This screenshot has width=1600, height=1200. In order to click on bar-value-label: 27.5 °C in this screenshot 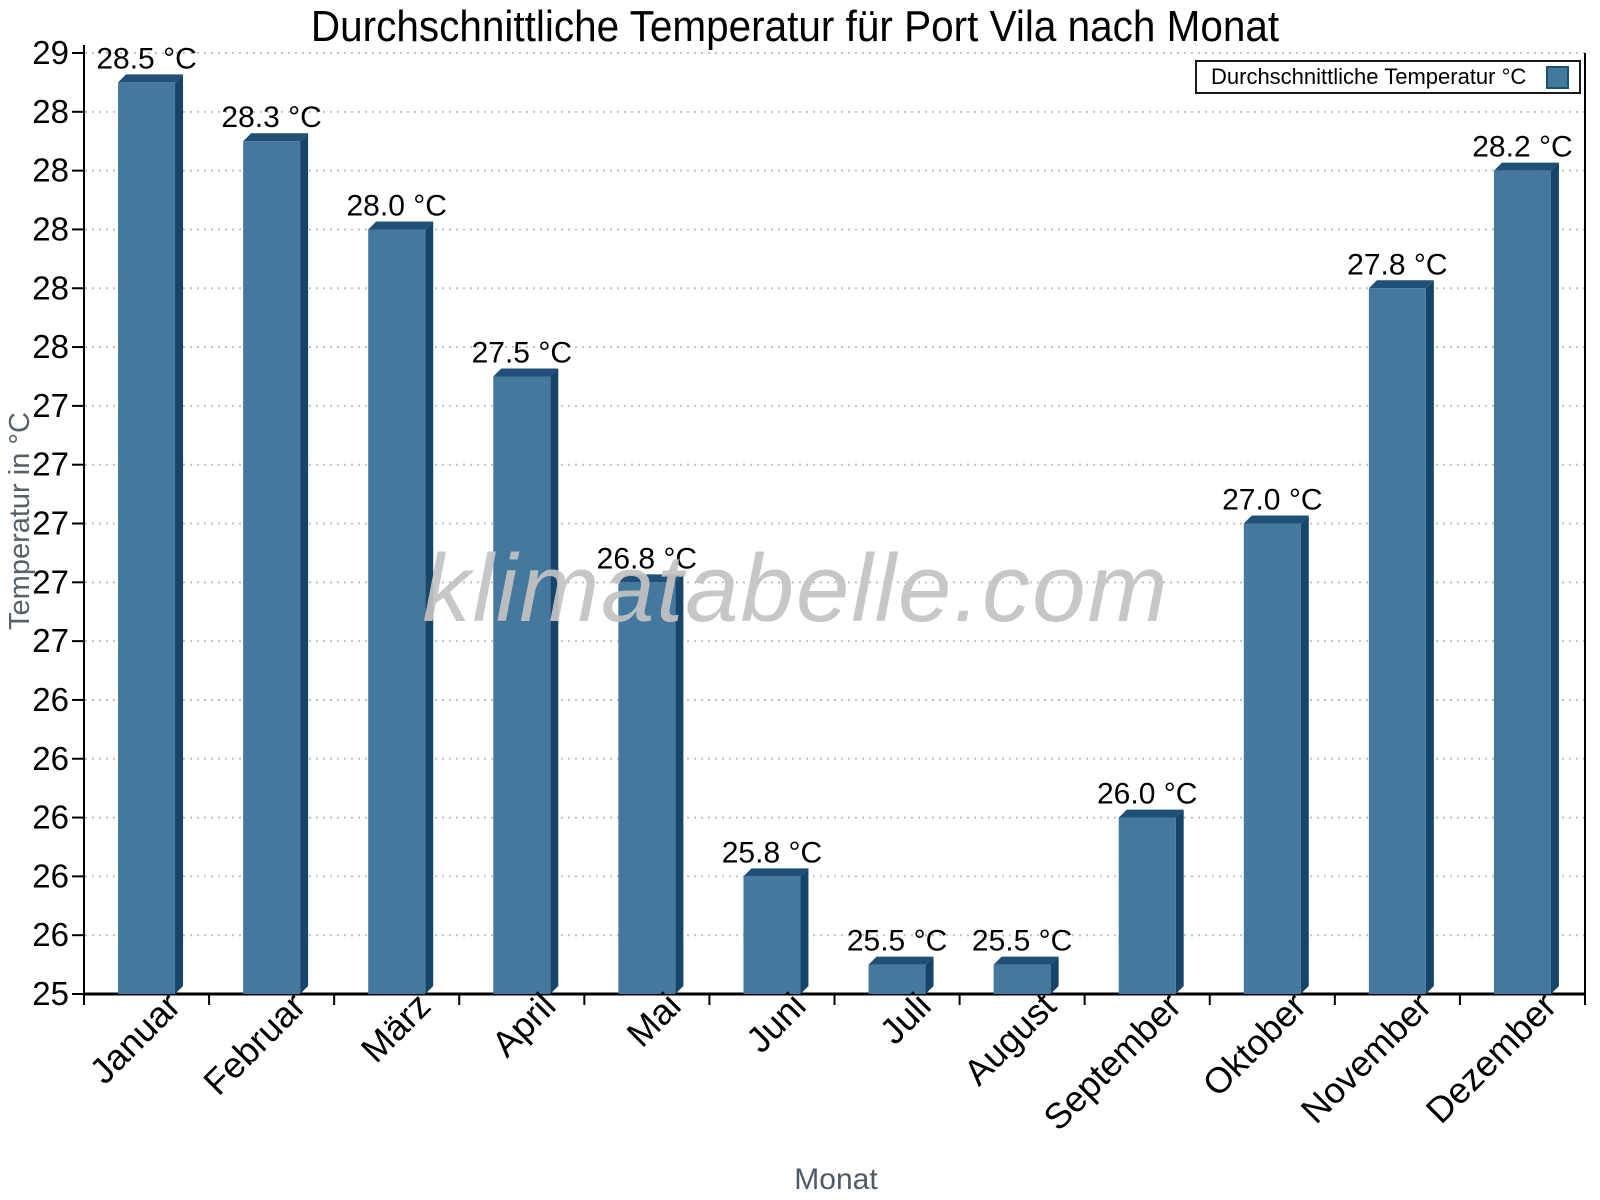, I will do `click(522, 352)`.